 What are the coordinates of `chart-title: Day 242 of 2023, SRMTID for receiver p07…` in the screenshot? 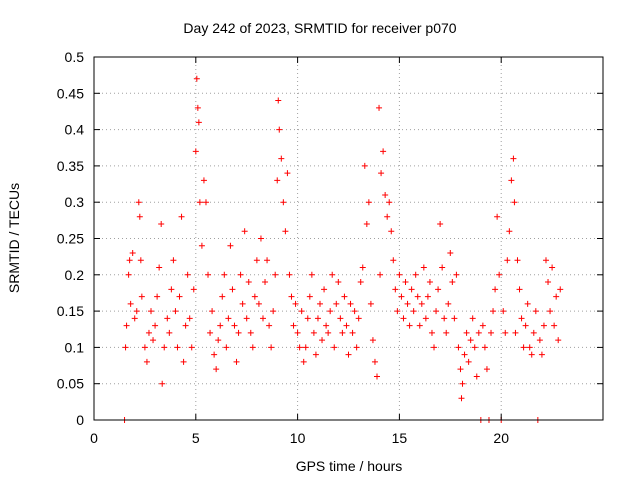 It's located at (319, 28).